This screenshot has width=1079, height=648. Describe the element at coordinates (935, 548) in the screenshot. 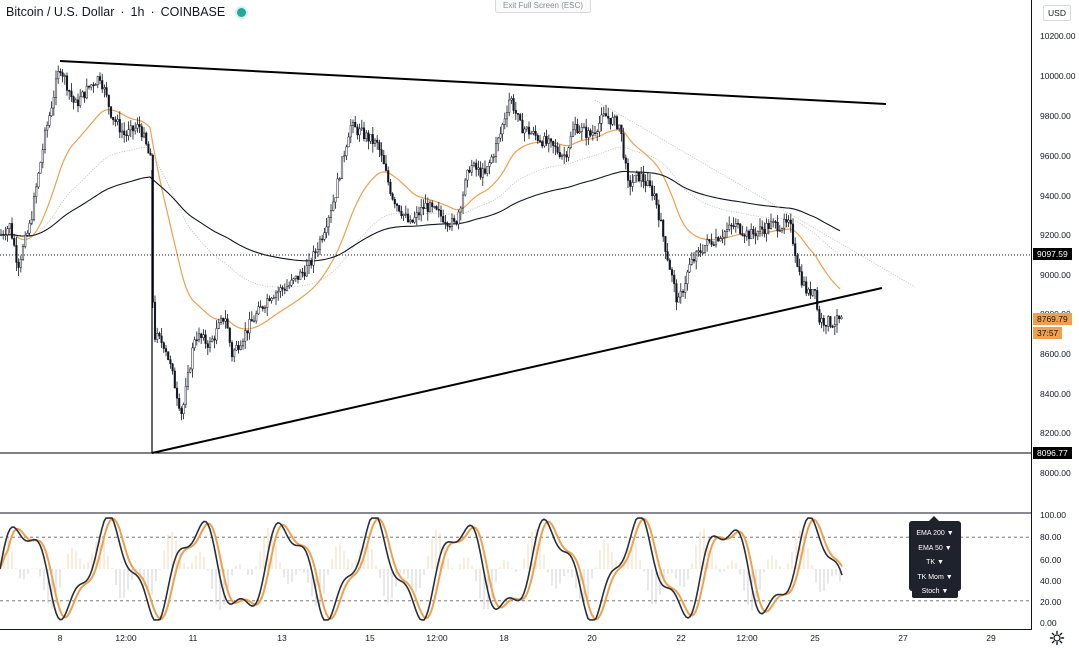

I see `indicator-ema50-toggle: EMA 50 ▼` at that location.